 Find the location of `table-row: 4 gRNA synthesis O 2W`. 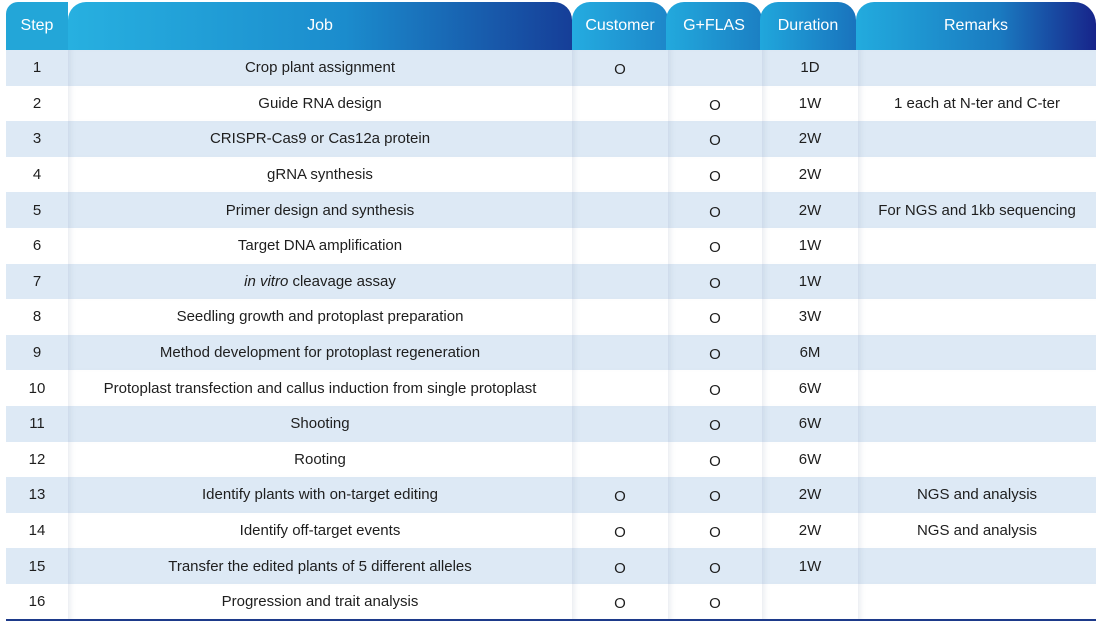

table-row: 4 gRNA synthesis O 2W is located at coordinates (551, 174).